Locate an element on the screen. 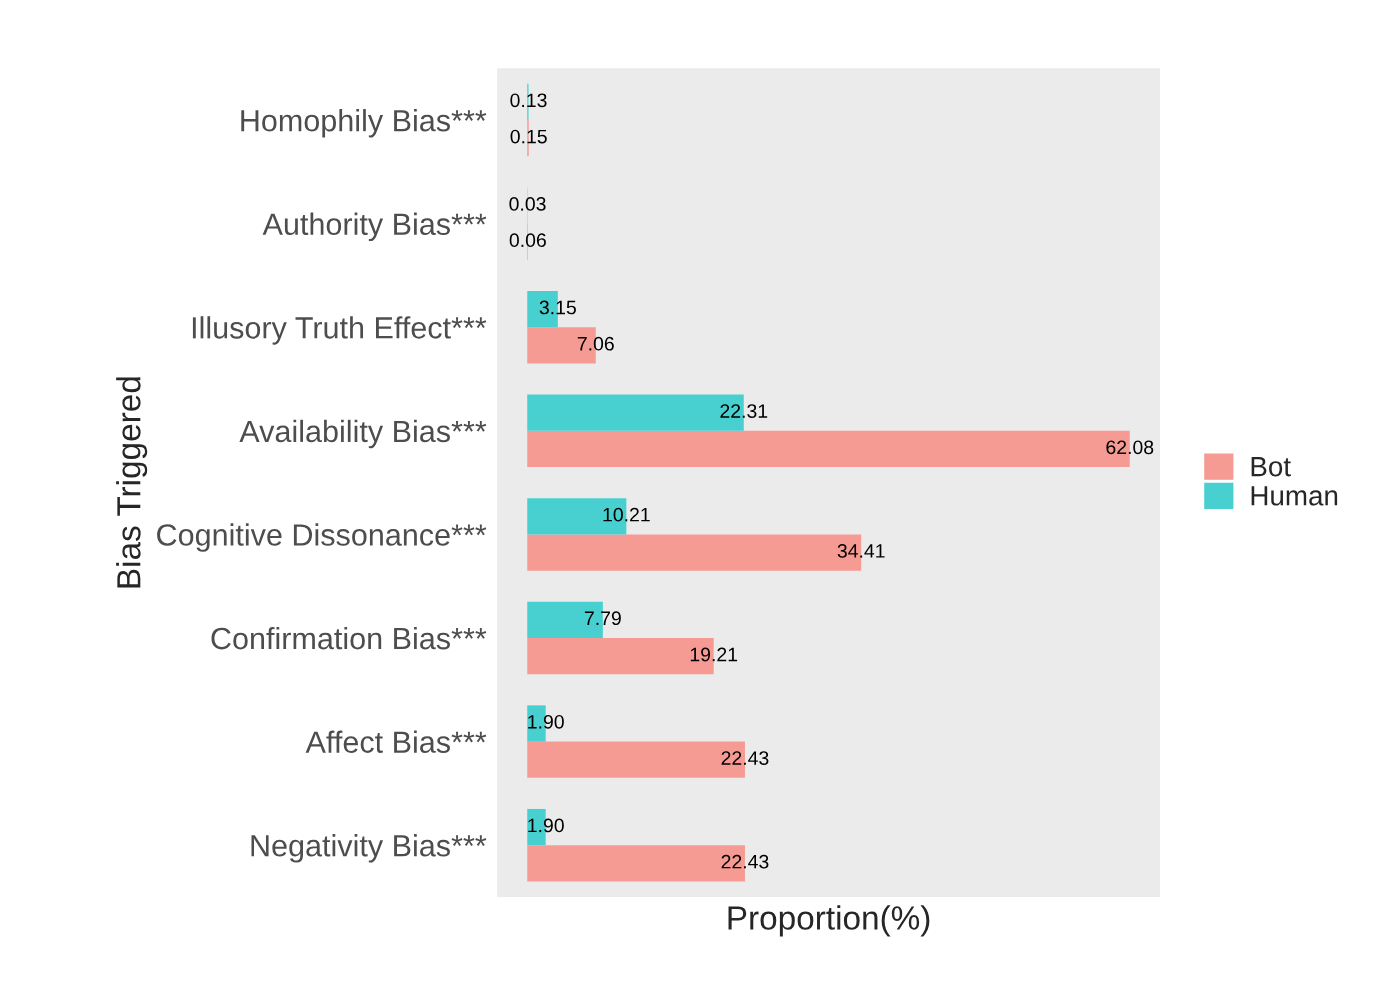  data-label: 62.08 is located at coordinates (1130, 447).